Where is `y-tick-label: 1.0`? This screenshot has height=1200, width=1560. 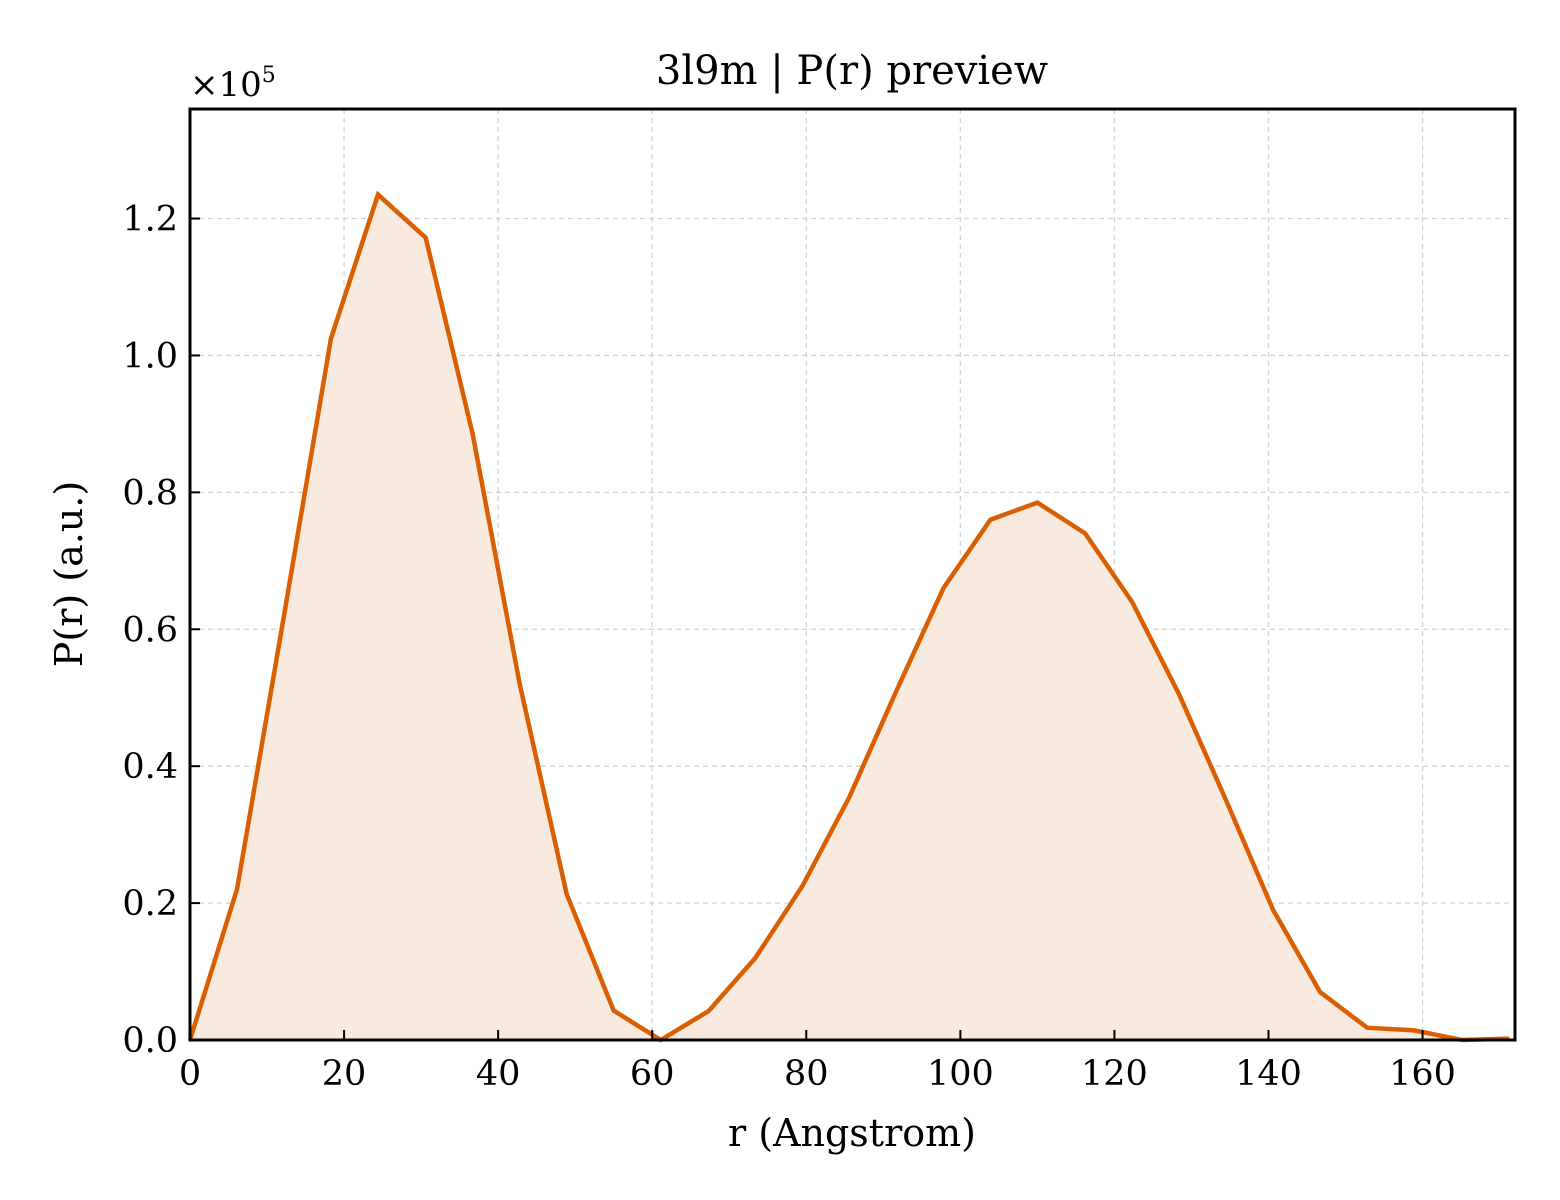
y-tick-label: 1.0 is located at coordinates (150, 356).